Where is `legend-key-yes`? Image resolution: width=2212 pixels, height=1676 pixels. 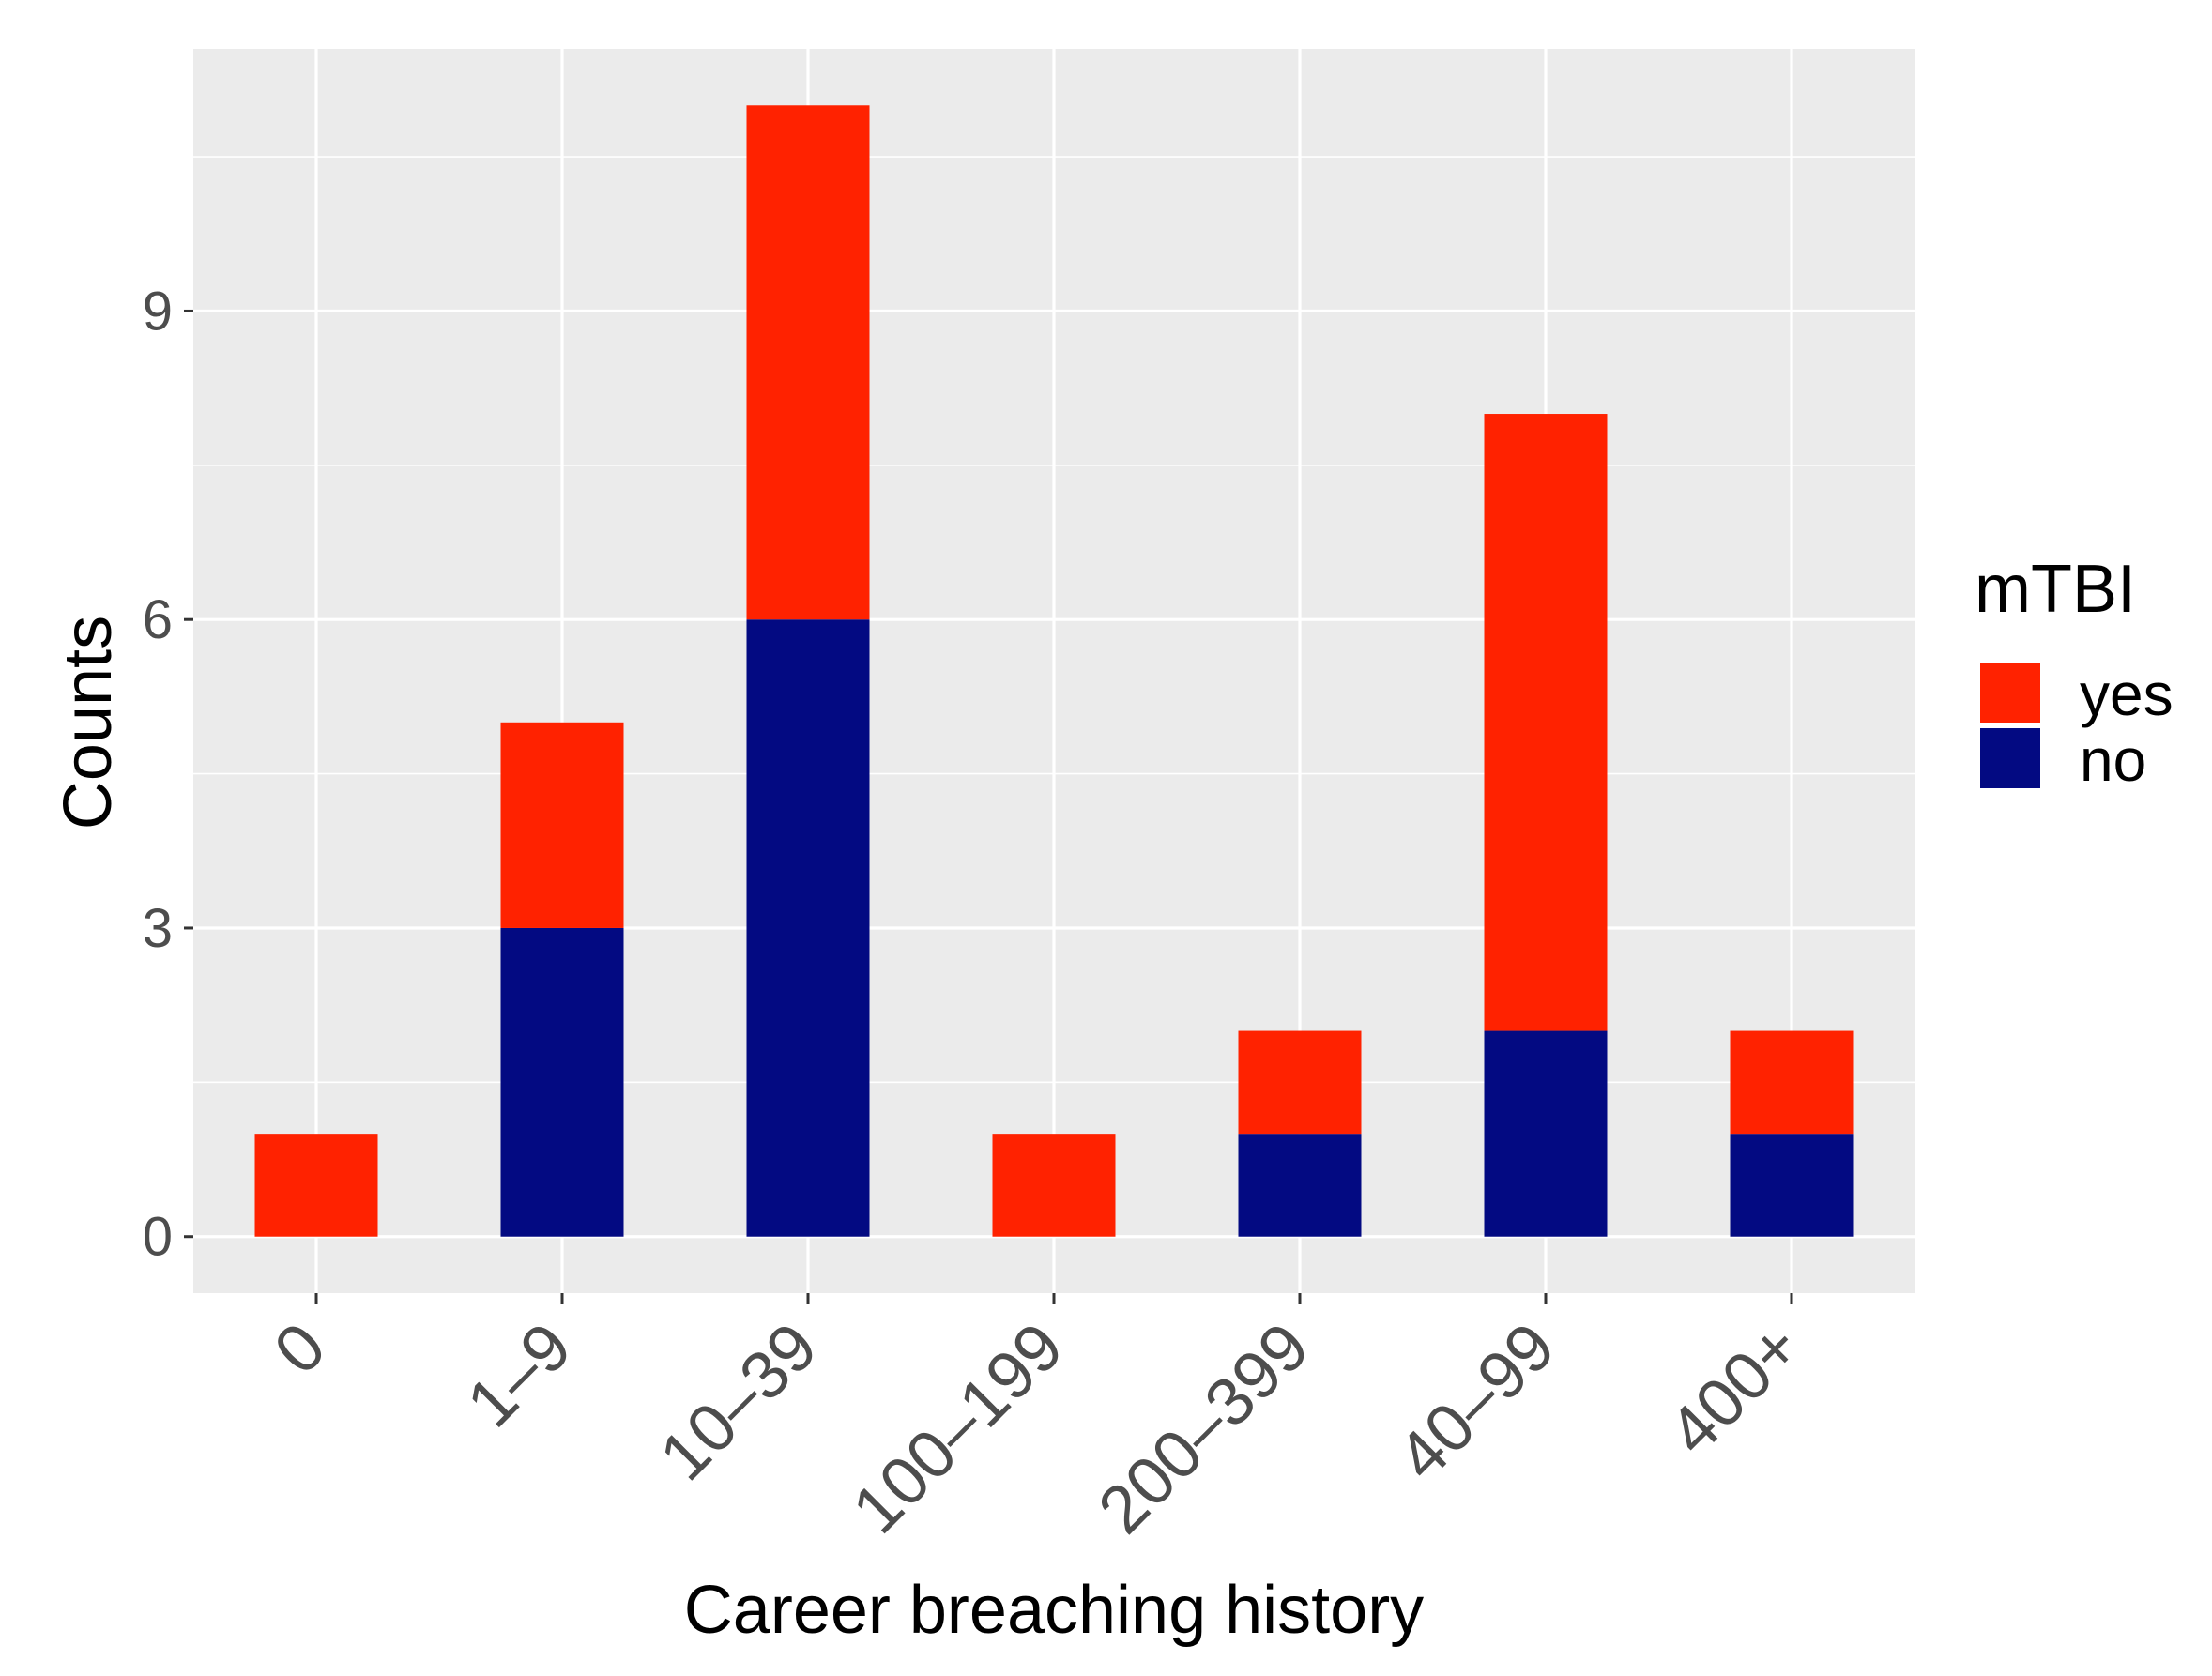
legend-key-yes is located at coordinates (2010, 693).